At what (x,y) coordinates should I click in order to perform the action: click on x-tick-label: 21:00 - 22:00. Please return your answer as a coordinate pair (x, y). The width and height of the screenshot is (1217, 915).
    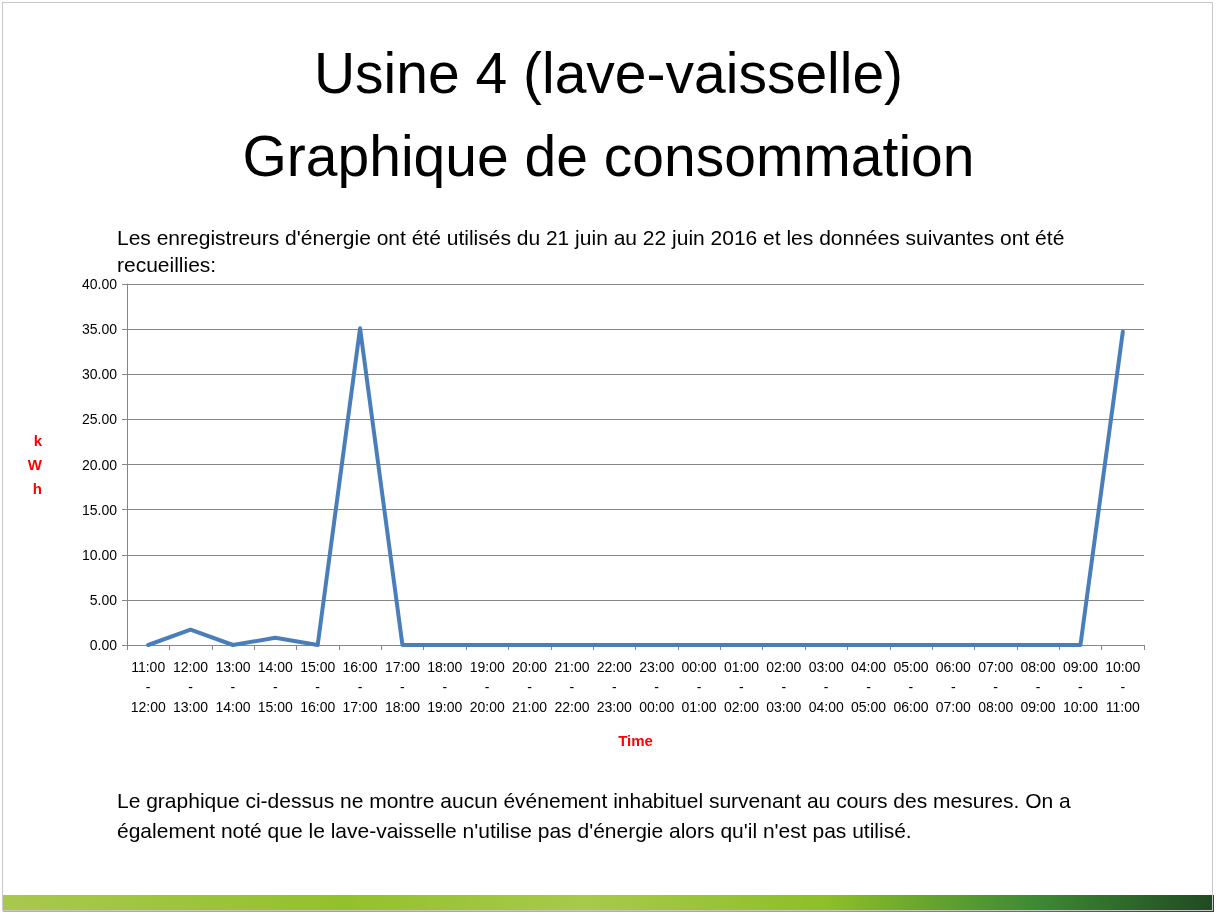
    Looking at the image, I should click on (572, 687).